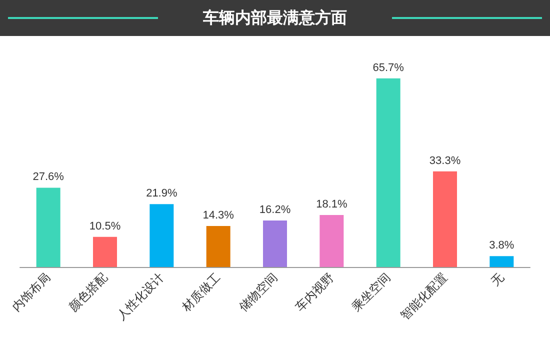  I want to click on x-tick-label: 储物空间, so click(258, 292).